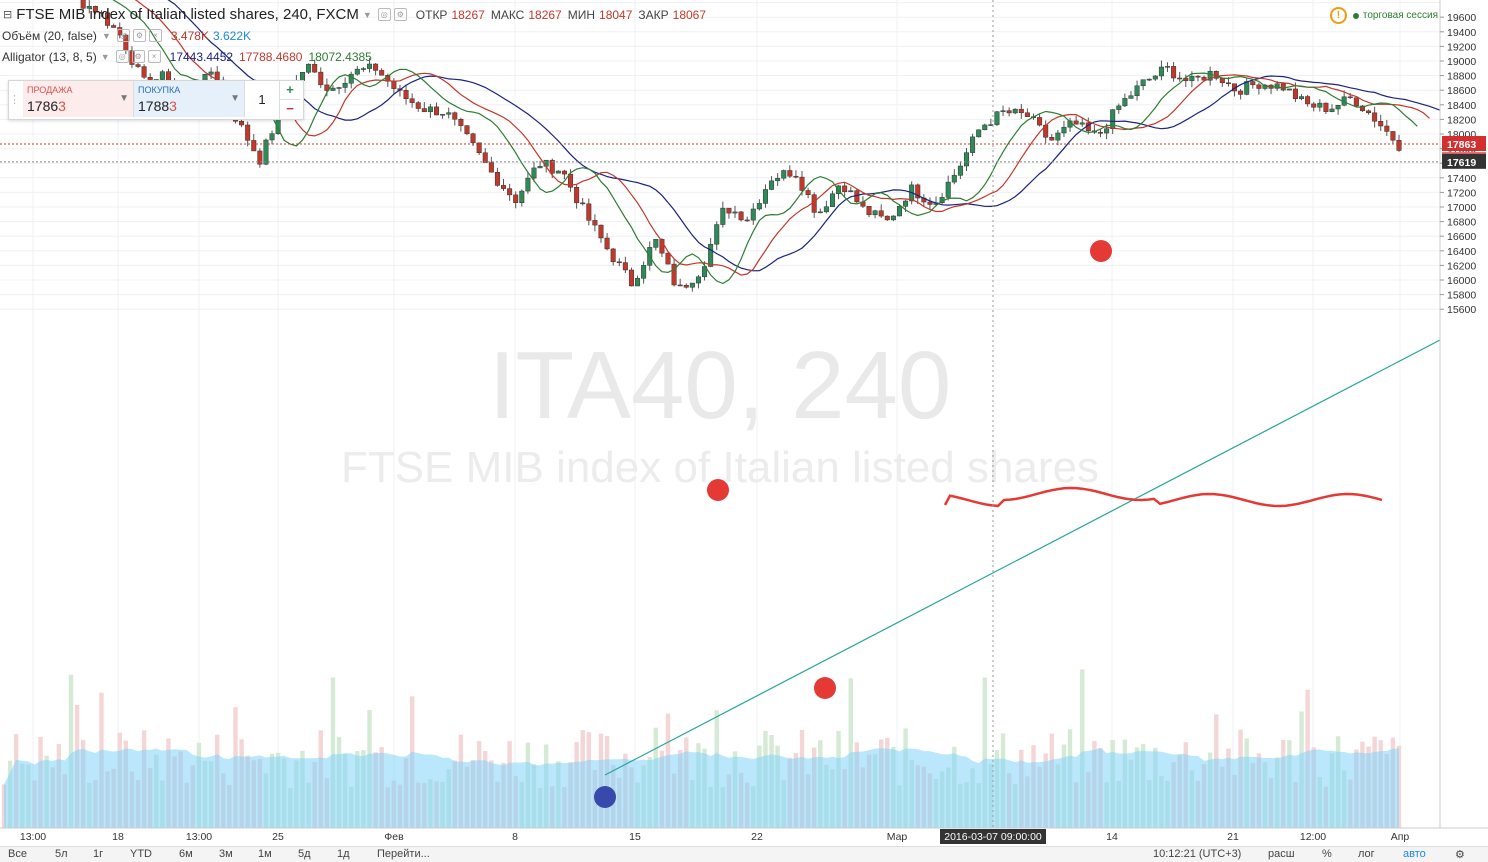 This screenshot has width=1488, height=862. Describe the element at coordinates (1461, 62) in the screenshot. I see `price-tick-label: 19000` at that location.